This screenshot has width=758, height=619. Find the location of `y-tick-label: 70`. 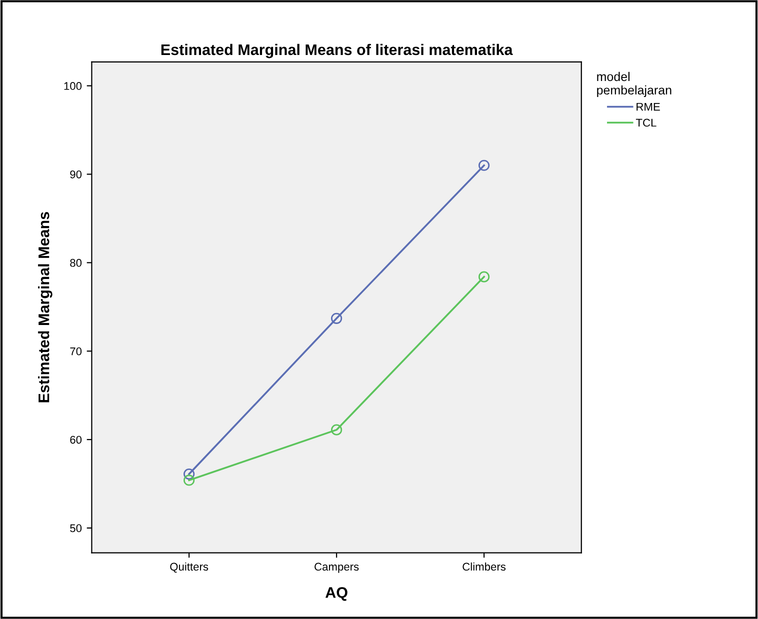

y-tick-label: 70 is located at coordinates (76, 351).